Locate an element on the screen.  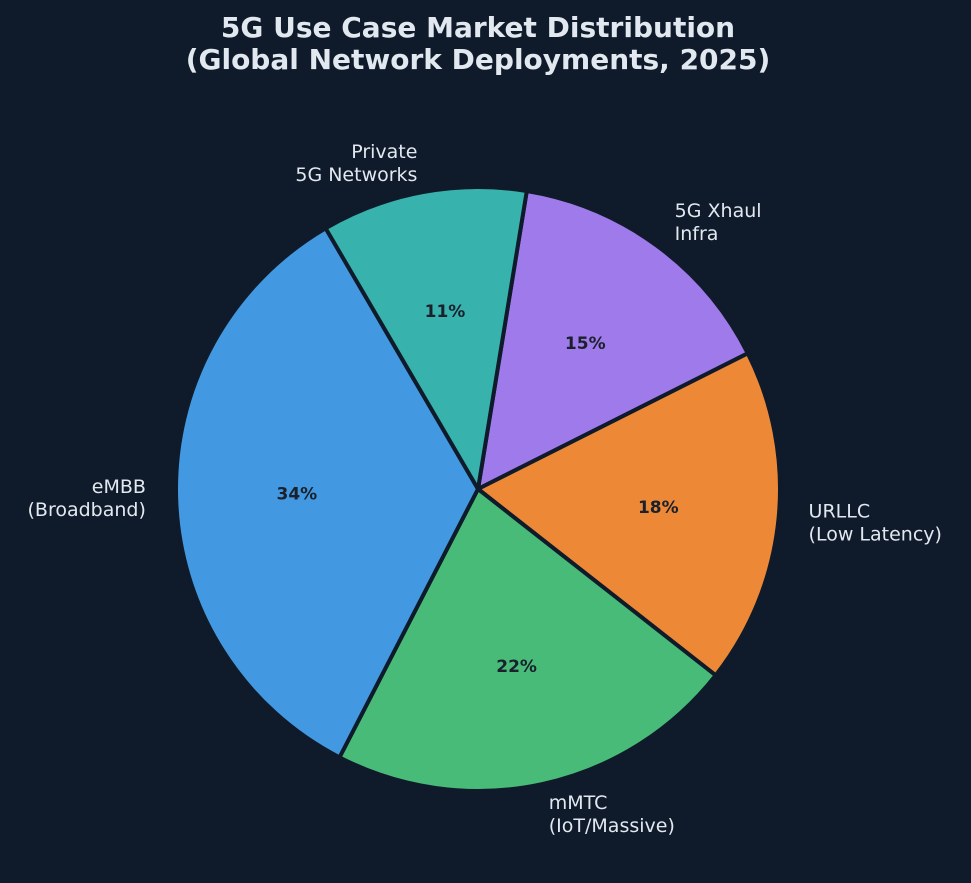
slice-percentage-label: 22% is located at coordinates (516, 667).